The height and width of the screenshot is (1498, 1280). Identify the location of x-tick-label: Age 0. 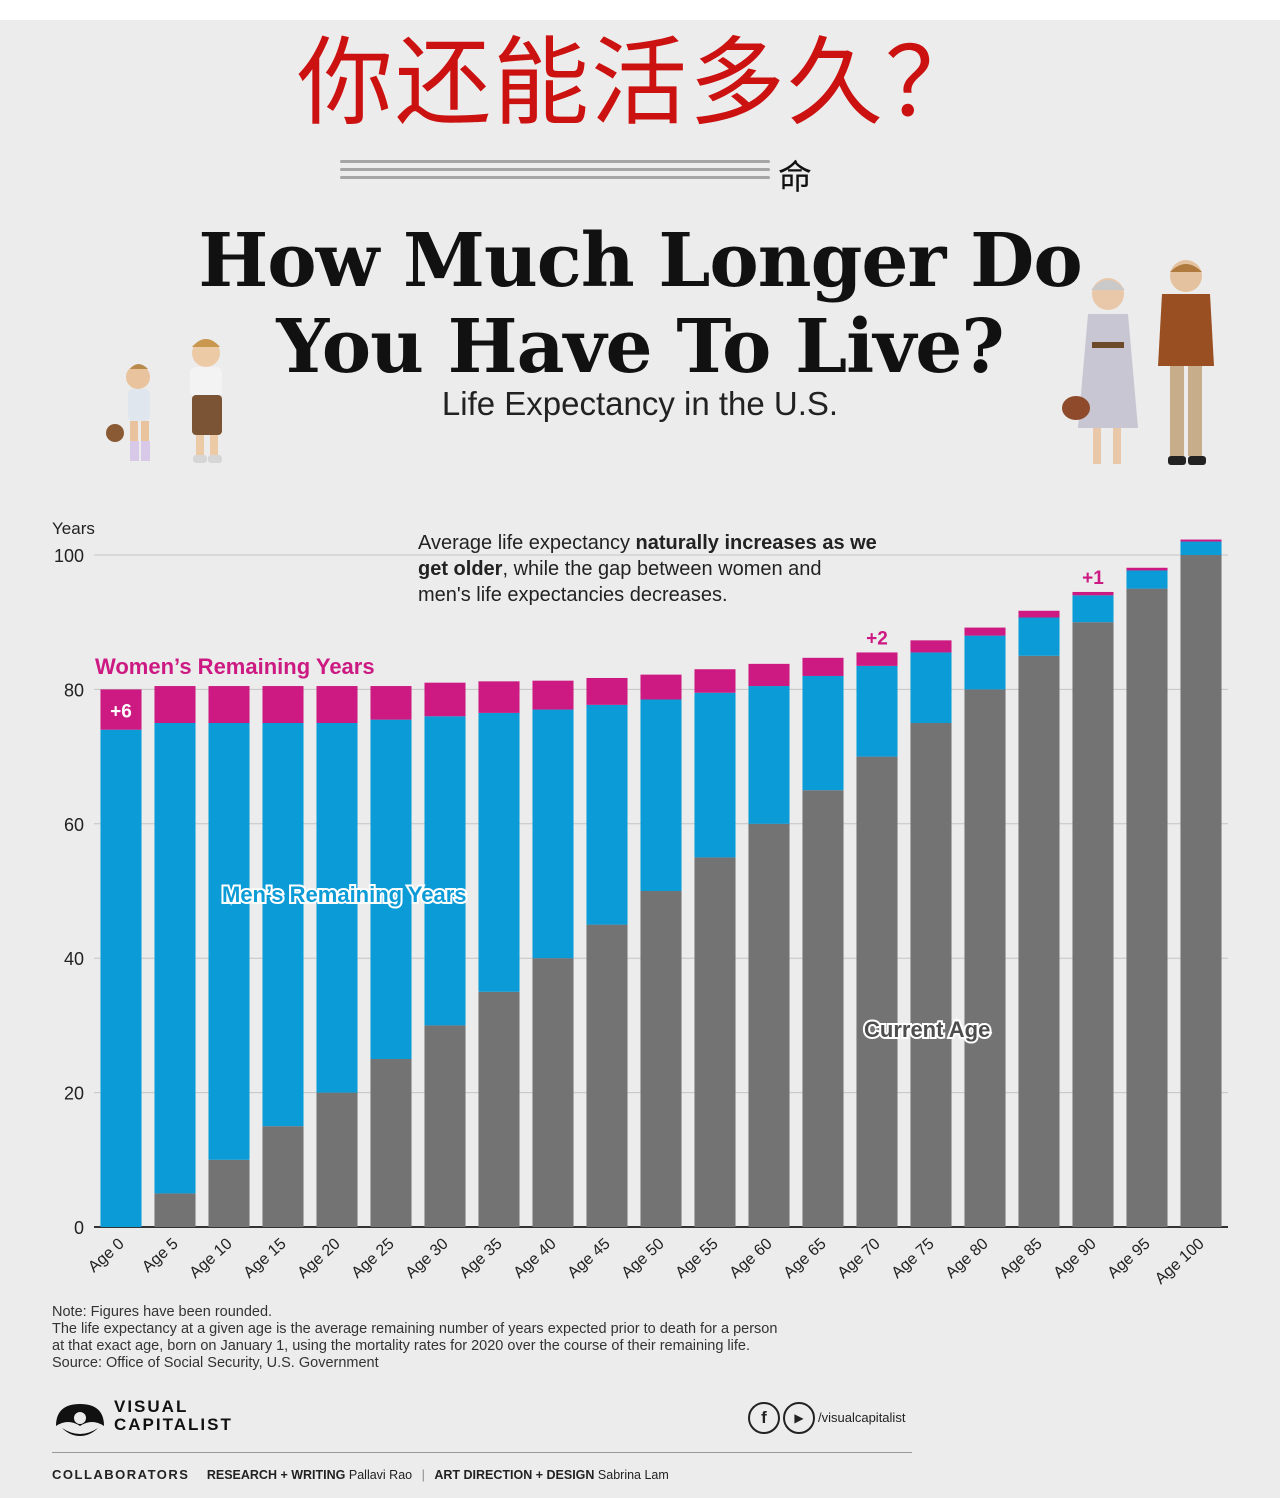
(106, 1255).